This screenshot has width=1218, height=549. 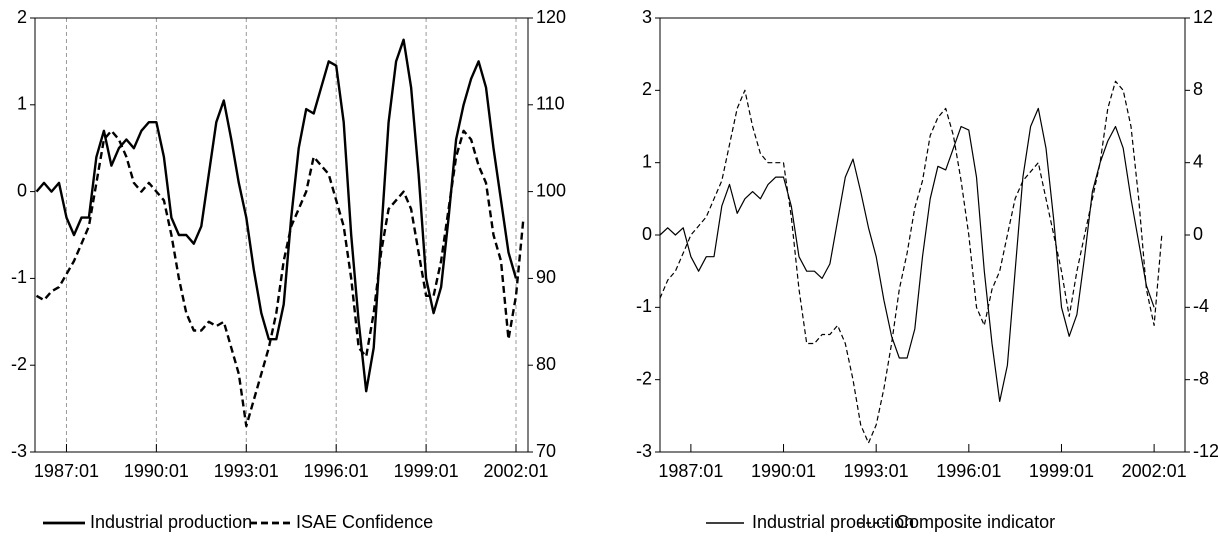 What do you see at coordinates (1198, 161) in the screenshot?
I see `y2-tick-label: 4` at bounding box center [1198, 161].